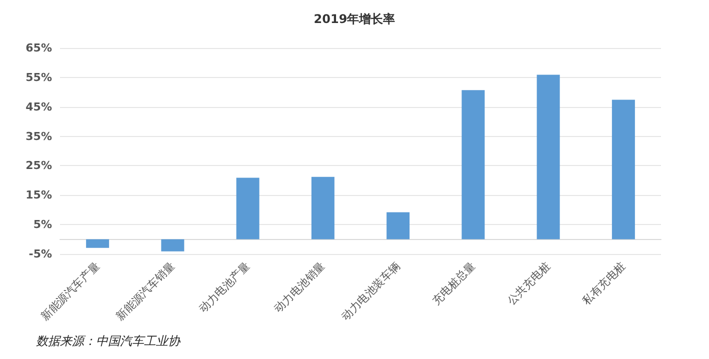 Image resolution: width=709 pixels, height=359 pixels. What do you see at coordinates (39, 165) in the screenshot?
I see `y-tick-label: 25%` at bounding box center [39, 165].